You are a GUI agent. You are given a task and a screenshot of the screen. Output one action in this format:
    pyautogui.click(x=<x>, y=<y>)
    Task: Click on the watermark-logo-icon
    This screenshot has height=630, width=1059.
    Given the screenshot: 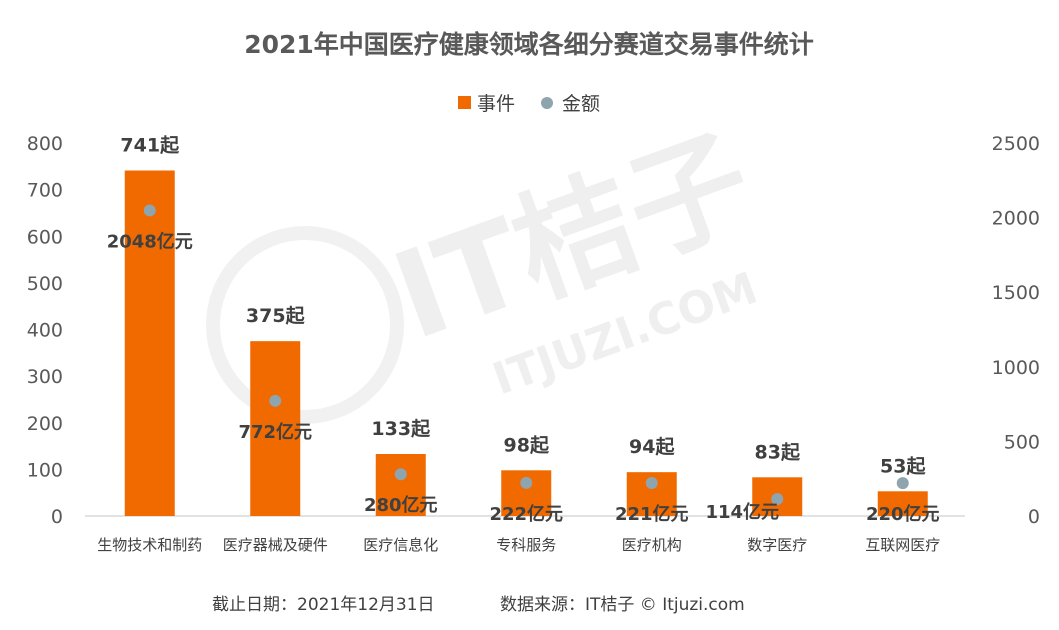 What is the action you would take?
    pyautogui.click(x=305, y=325)
    